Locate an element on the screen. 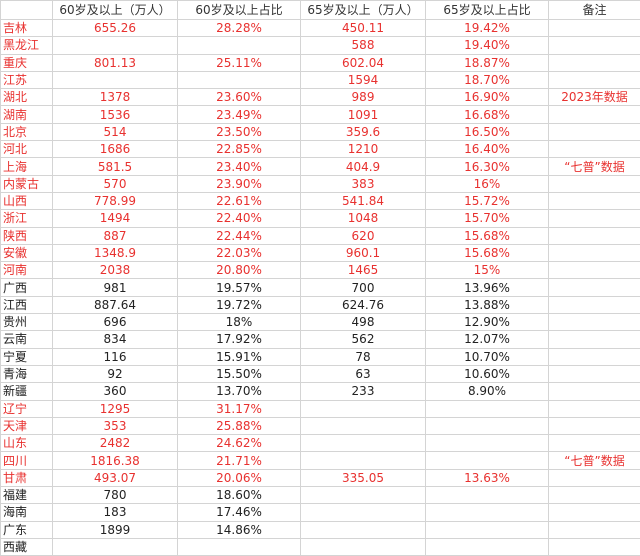  province-cell: 广西 is located at coordinates (26, 287).